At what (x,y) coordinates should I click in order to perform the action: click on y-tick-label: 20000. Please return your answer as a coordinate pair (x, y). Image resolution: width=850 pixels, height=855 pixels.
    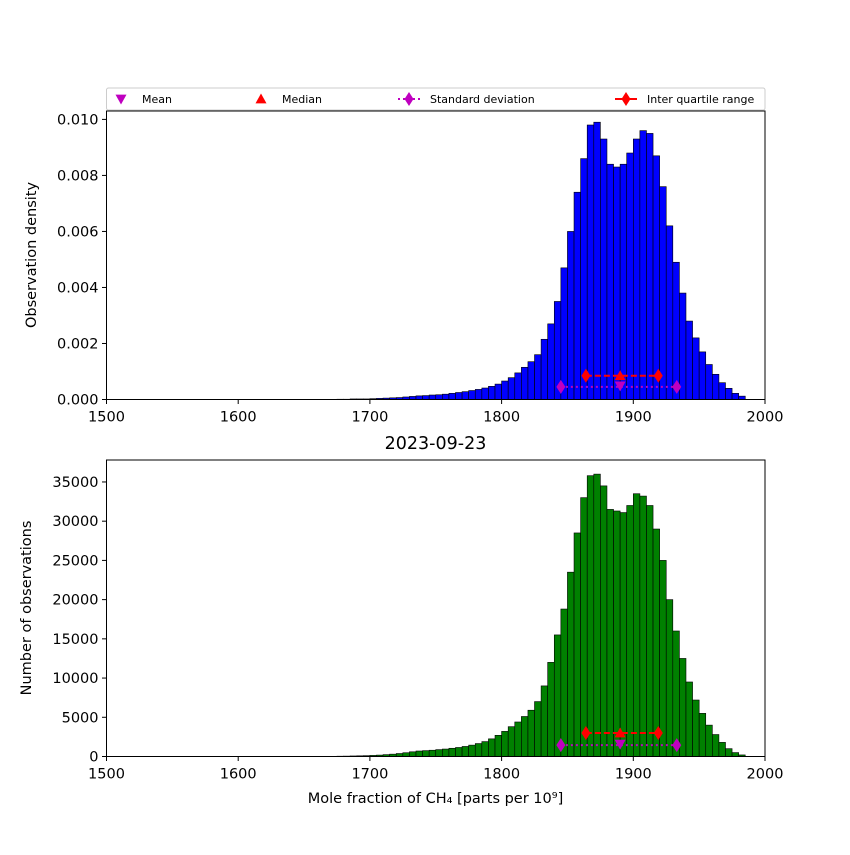
    Looking at the image, I should click on (75, 601).